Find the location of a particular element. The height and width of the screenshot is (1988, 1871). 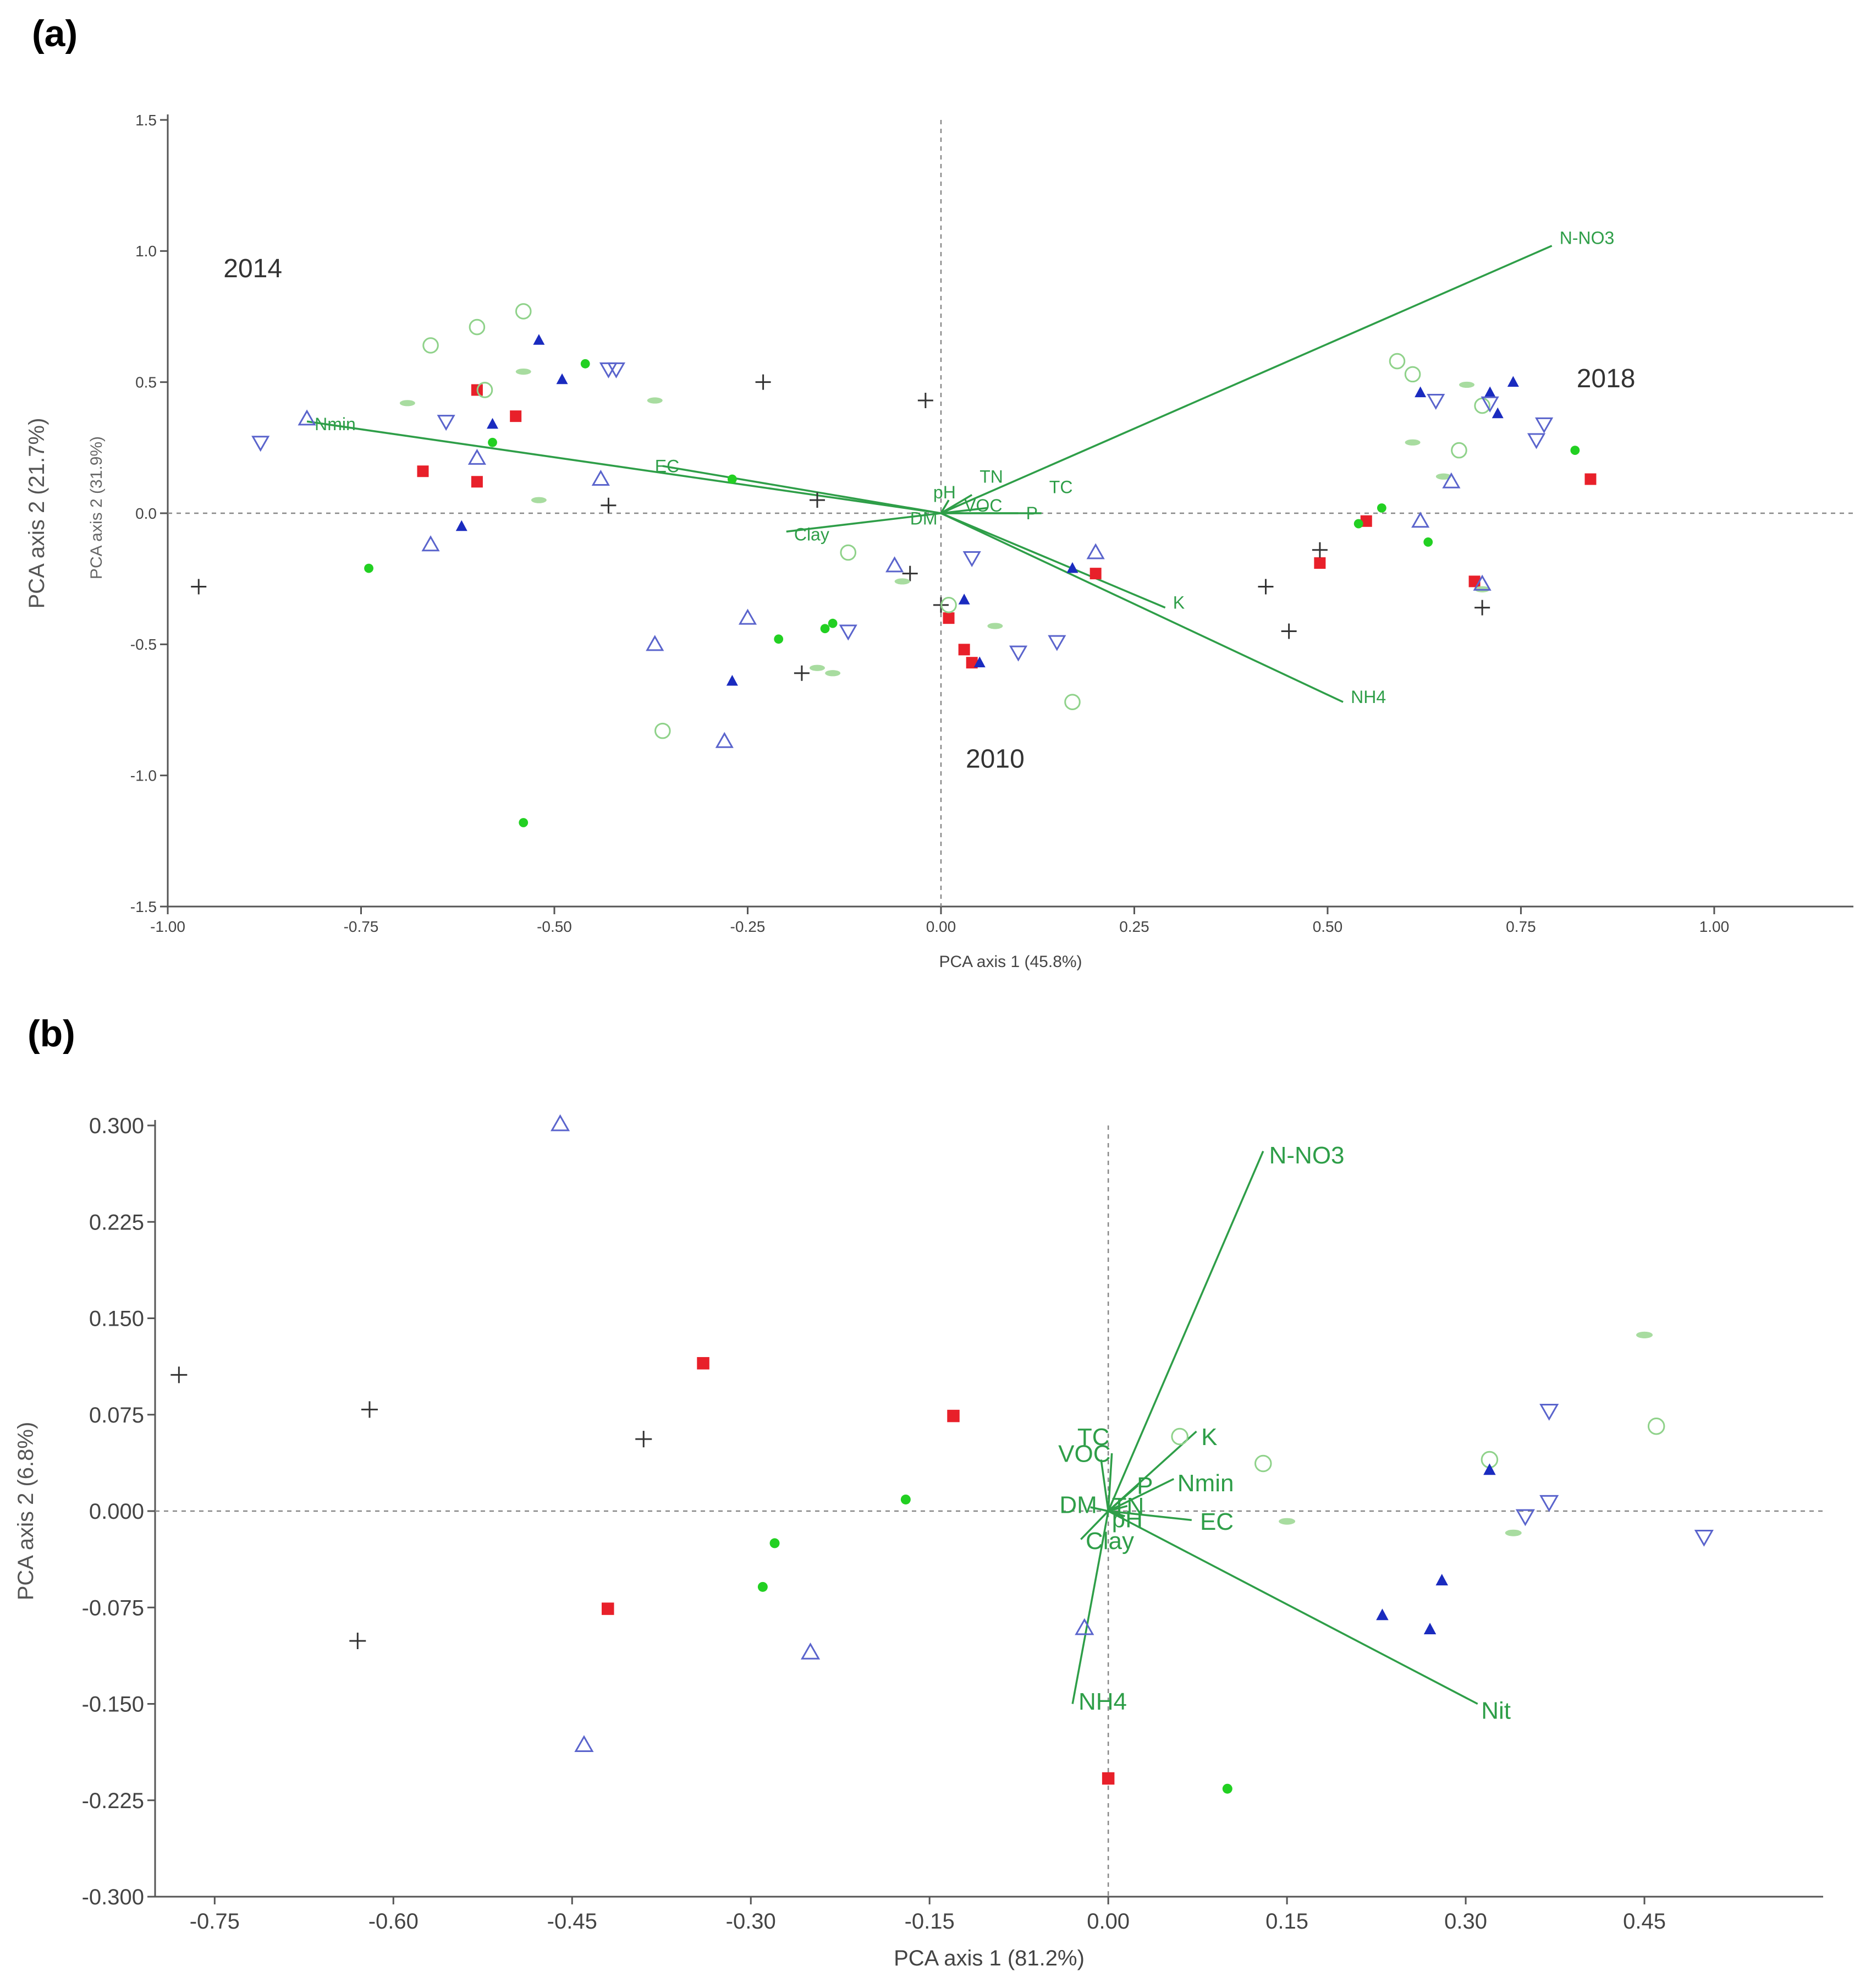

y-tick-label: -0.150 is located at coordinates (113, 1705).